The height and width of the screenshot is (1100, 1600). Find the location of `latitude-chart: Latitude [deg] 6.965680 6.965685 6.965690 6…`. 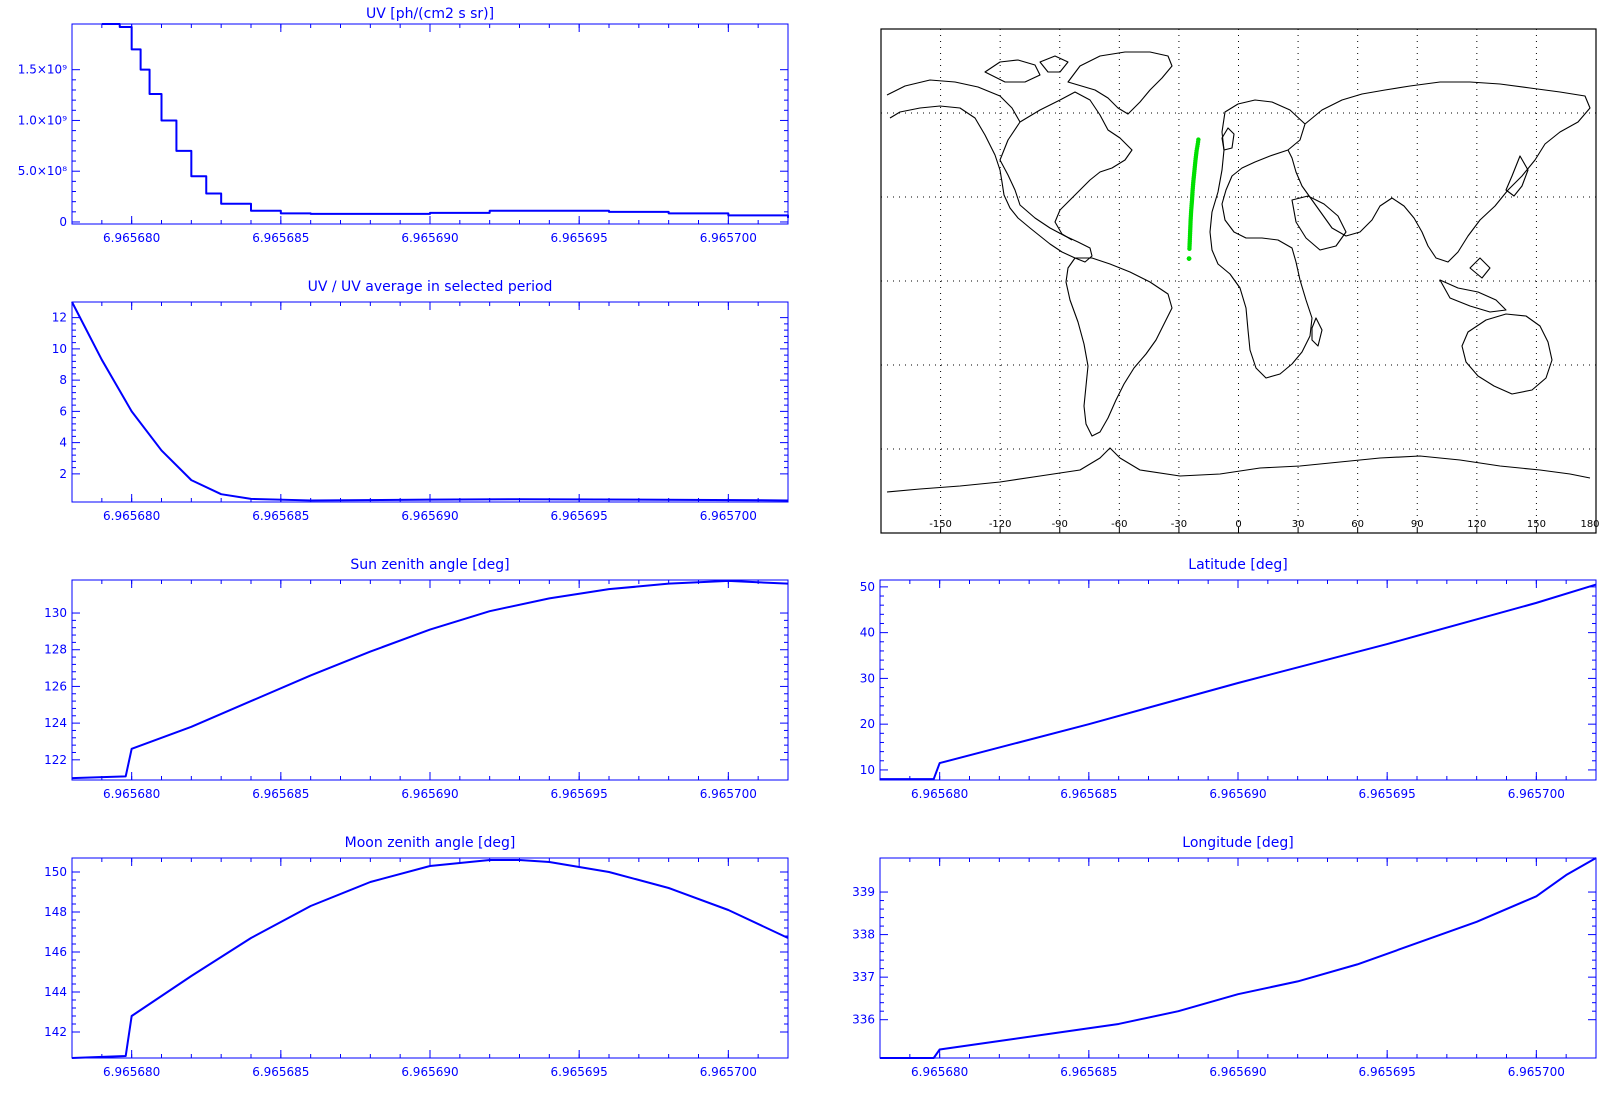

latitude-chart: Latitude [deg] 6.965680 6.965685 6.965690 6… is located at coordinates (1228, 679).